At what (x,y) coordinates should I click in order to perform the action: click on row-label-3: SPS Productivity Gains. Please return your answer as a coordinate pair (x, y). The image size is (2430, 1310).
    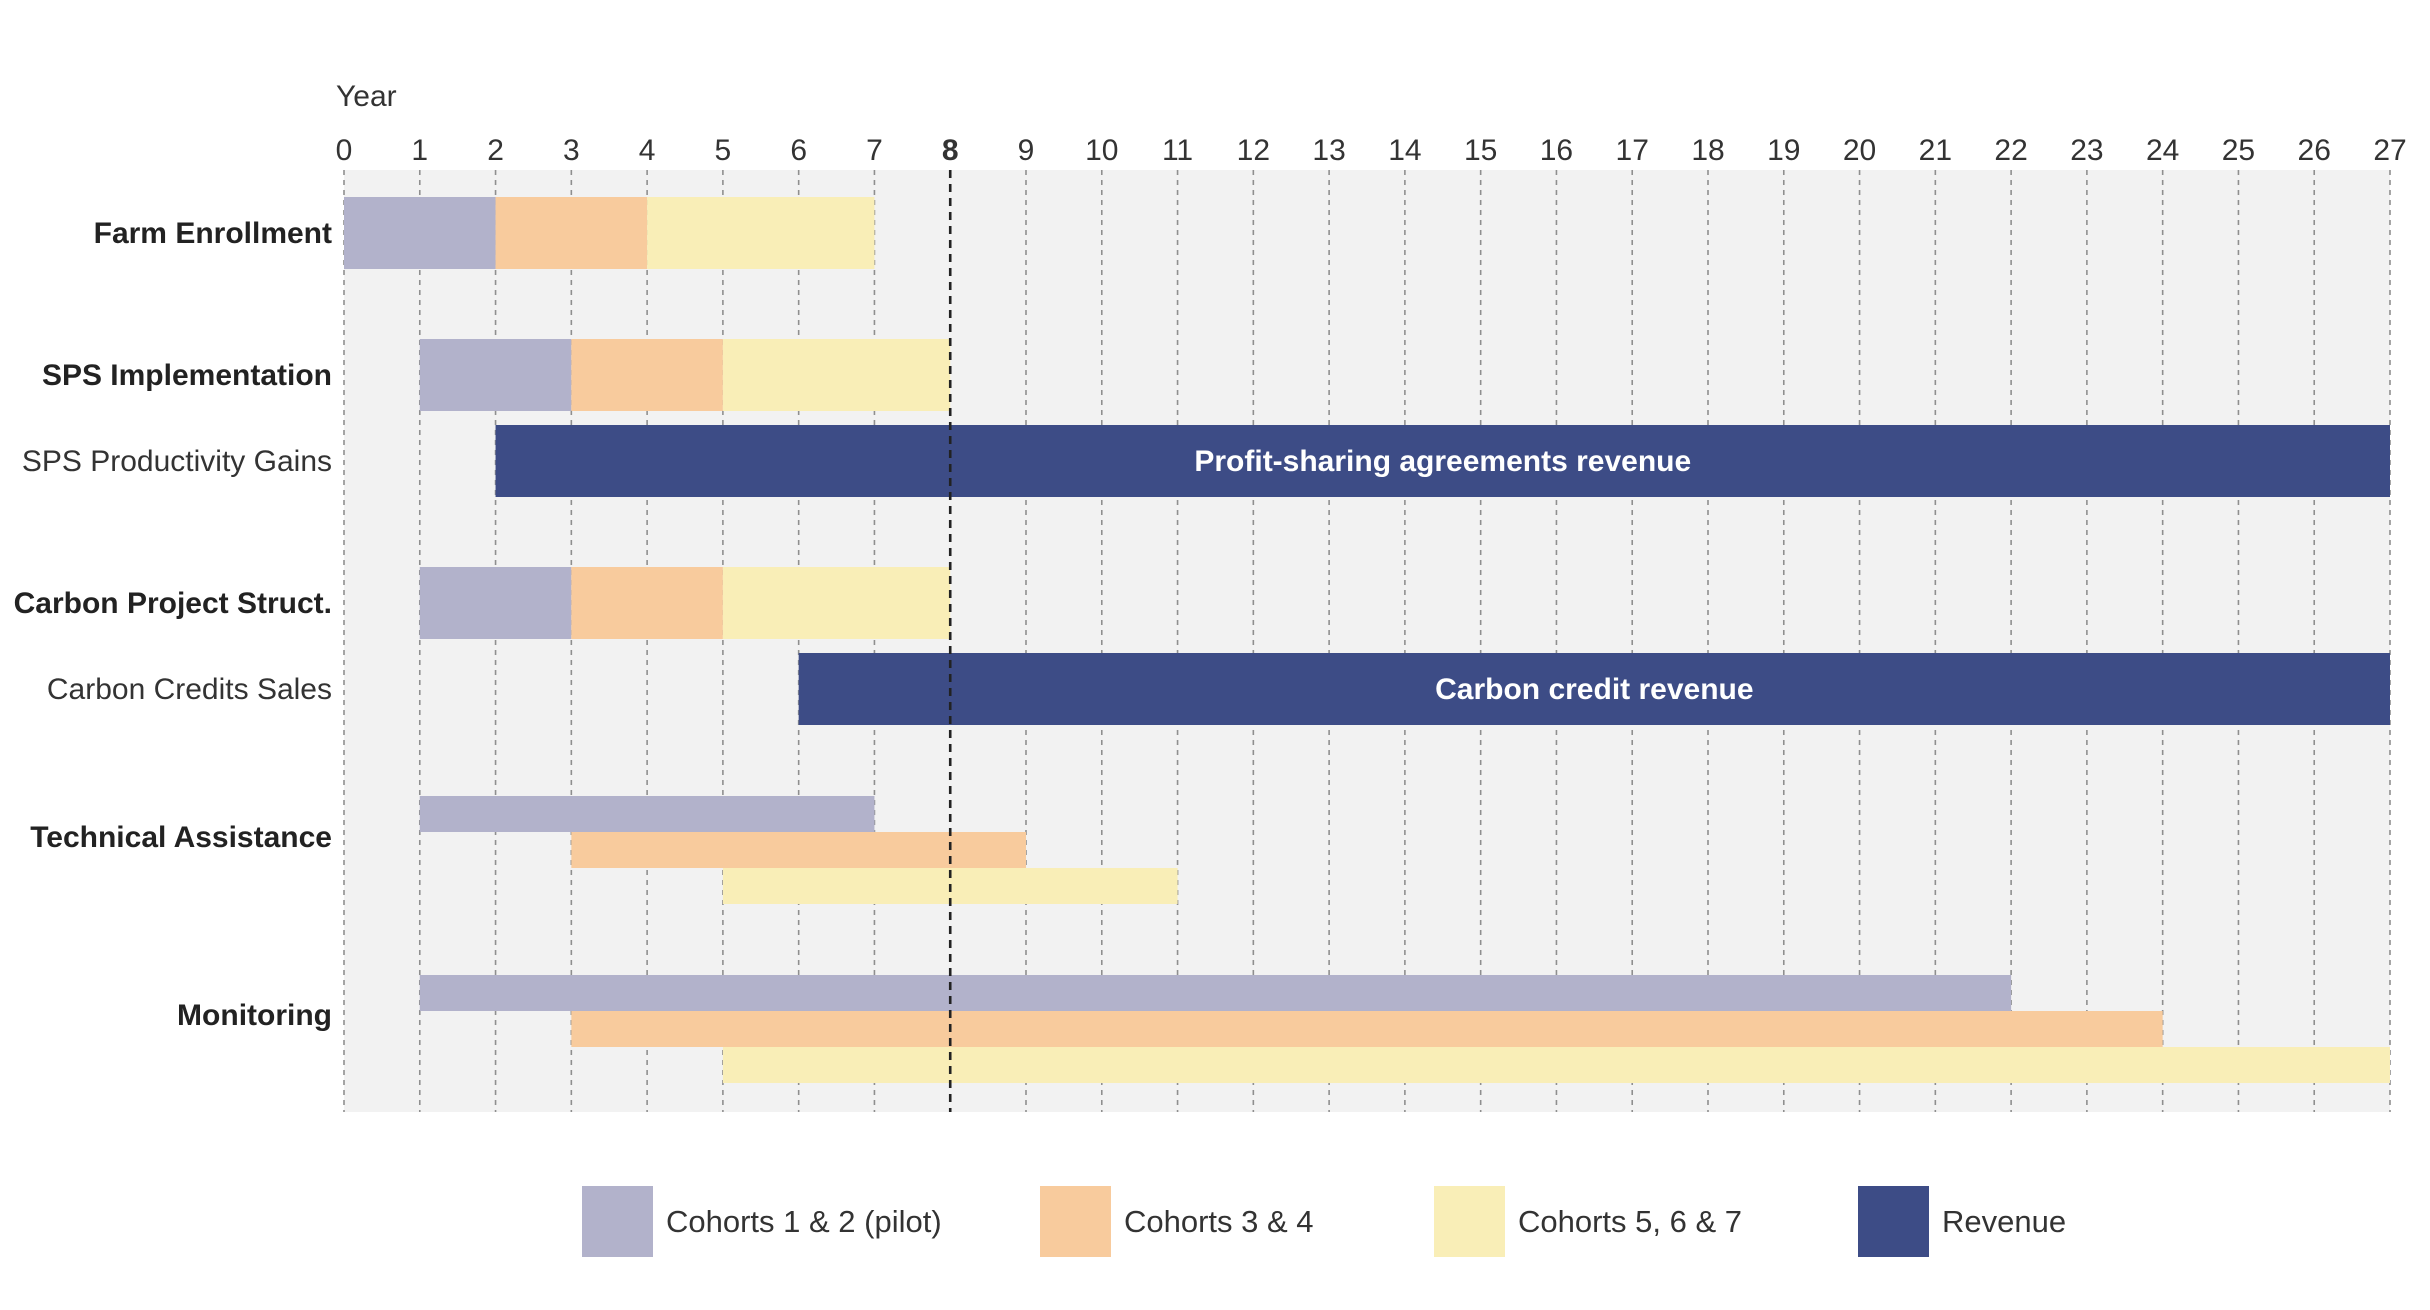
    Looking at the image, I should click on (177, 461).